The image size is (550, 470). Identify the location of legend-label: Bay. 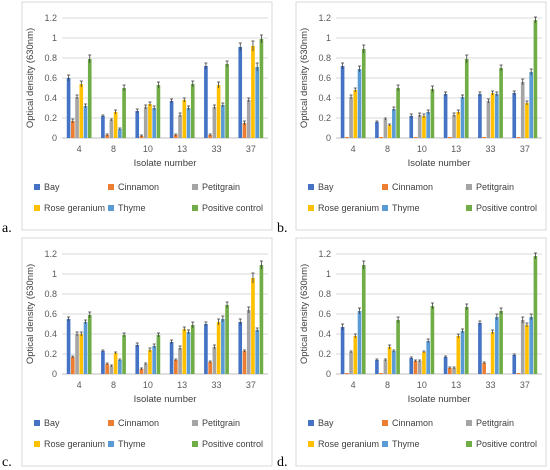
(326, 423).